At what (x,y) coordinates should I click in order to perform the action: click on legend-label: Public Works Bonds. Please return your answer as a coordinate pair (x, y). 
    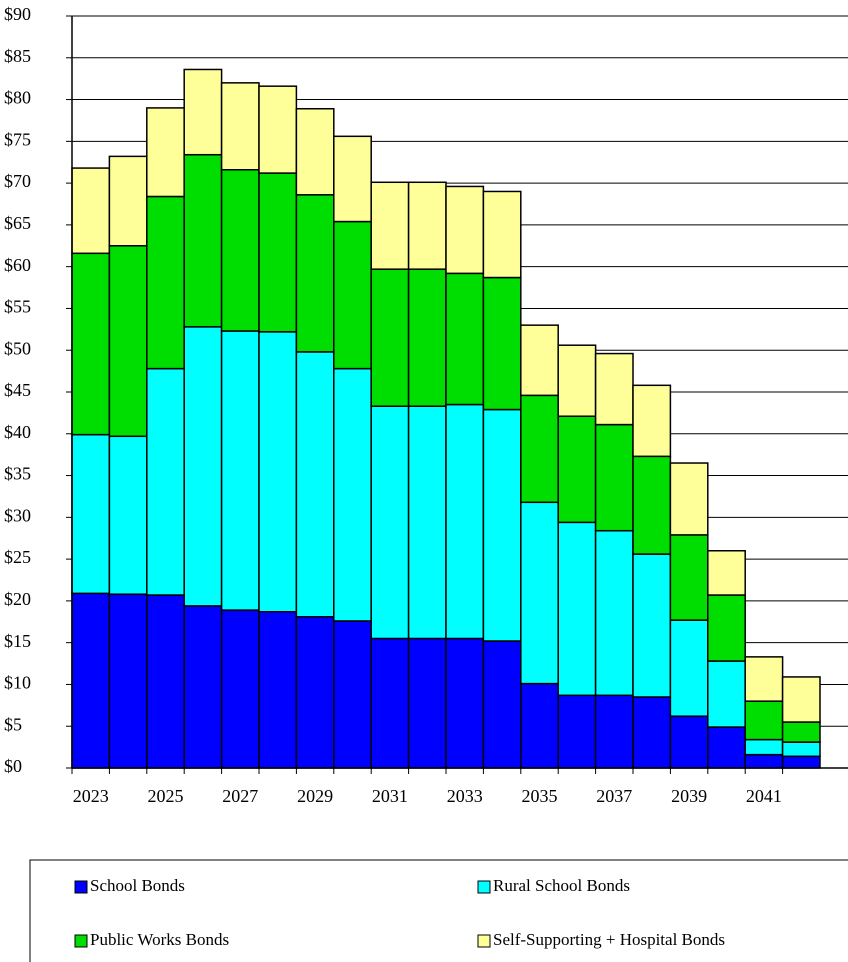
    Looking at the image, I should click on (159, 939).